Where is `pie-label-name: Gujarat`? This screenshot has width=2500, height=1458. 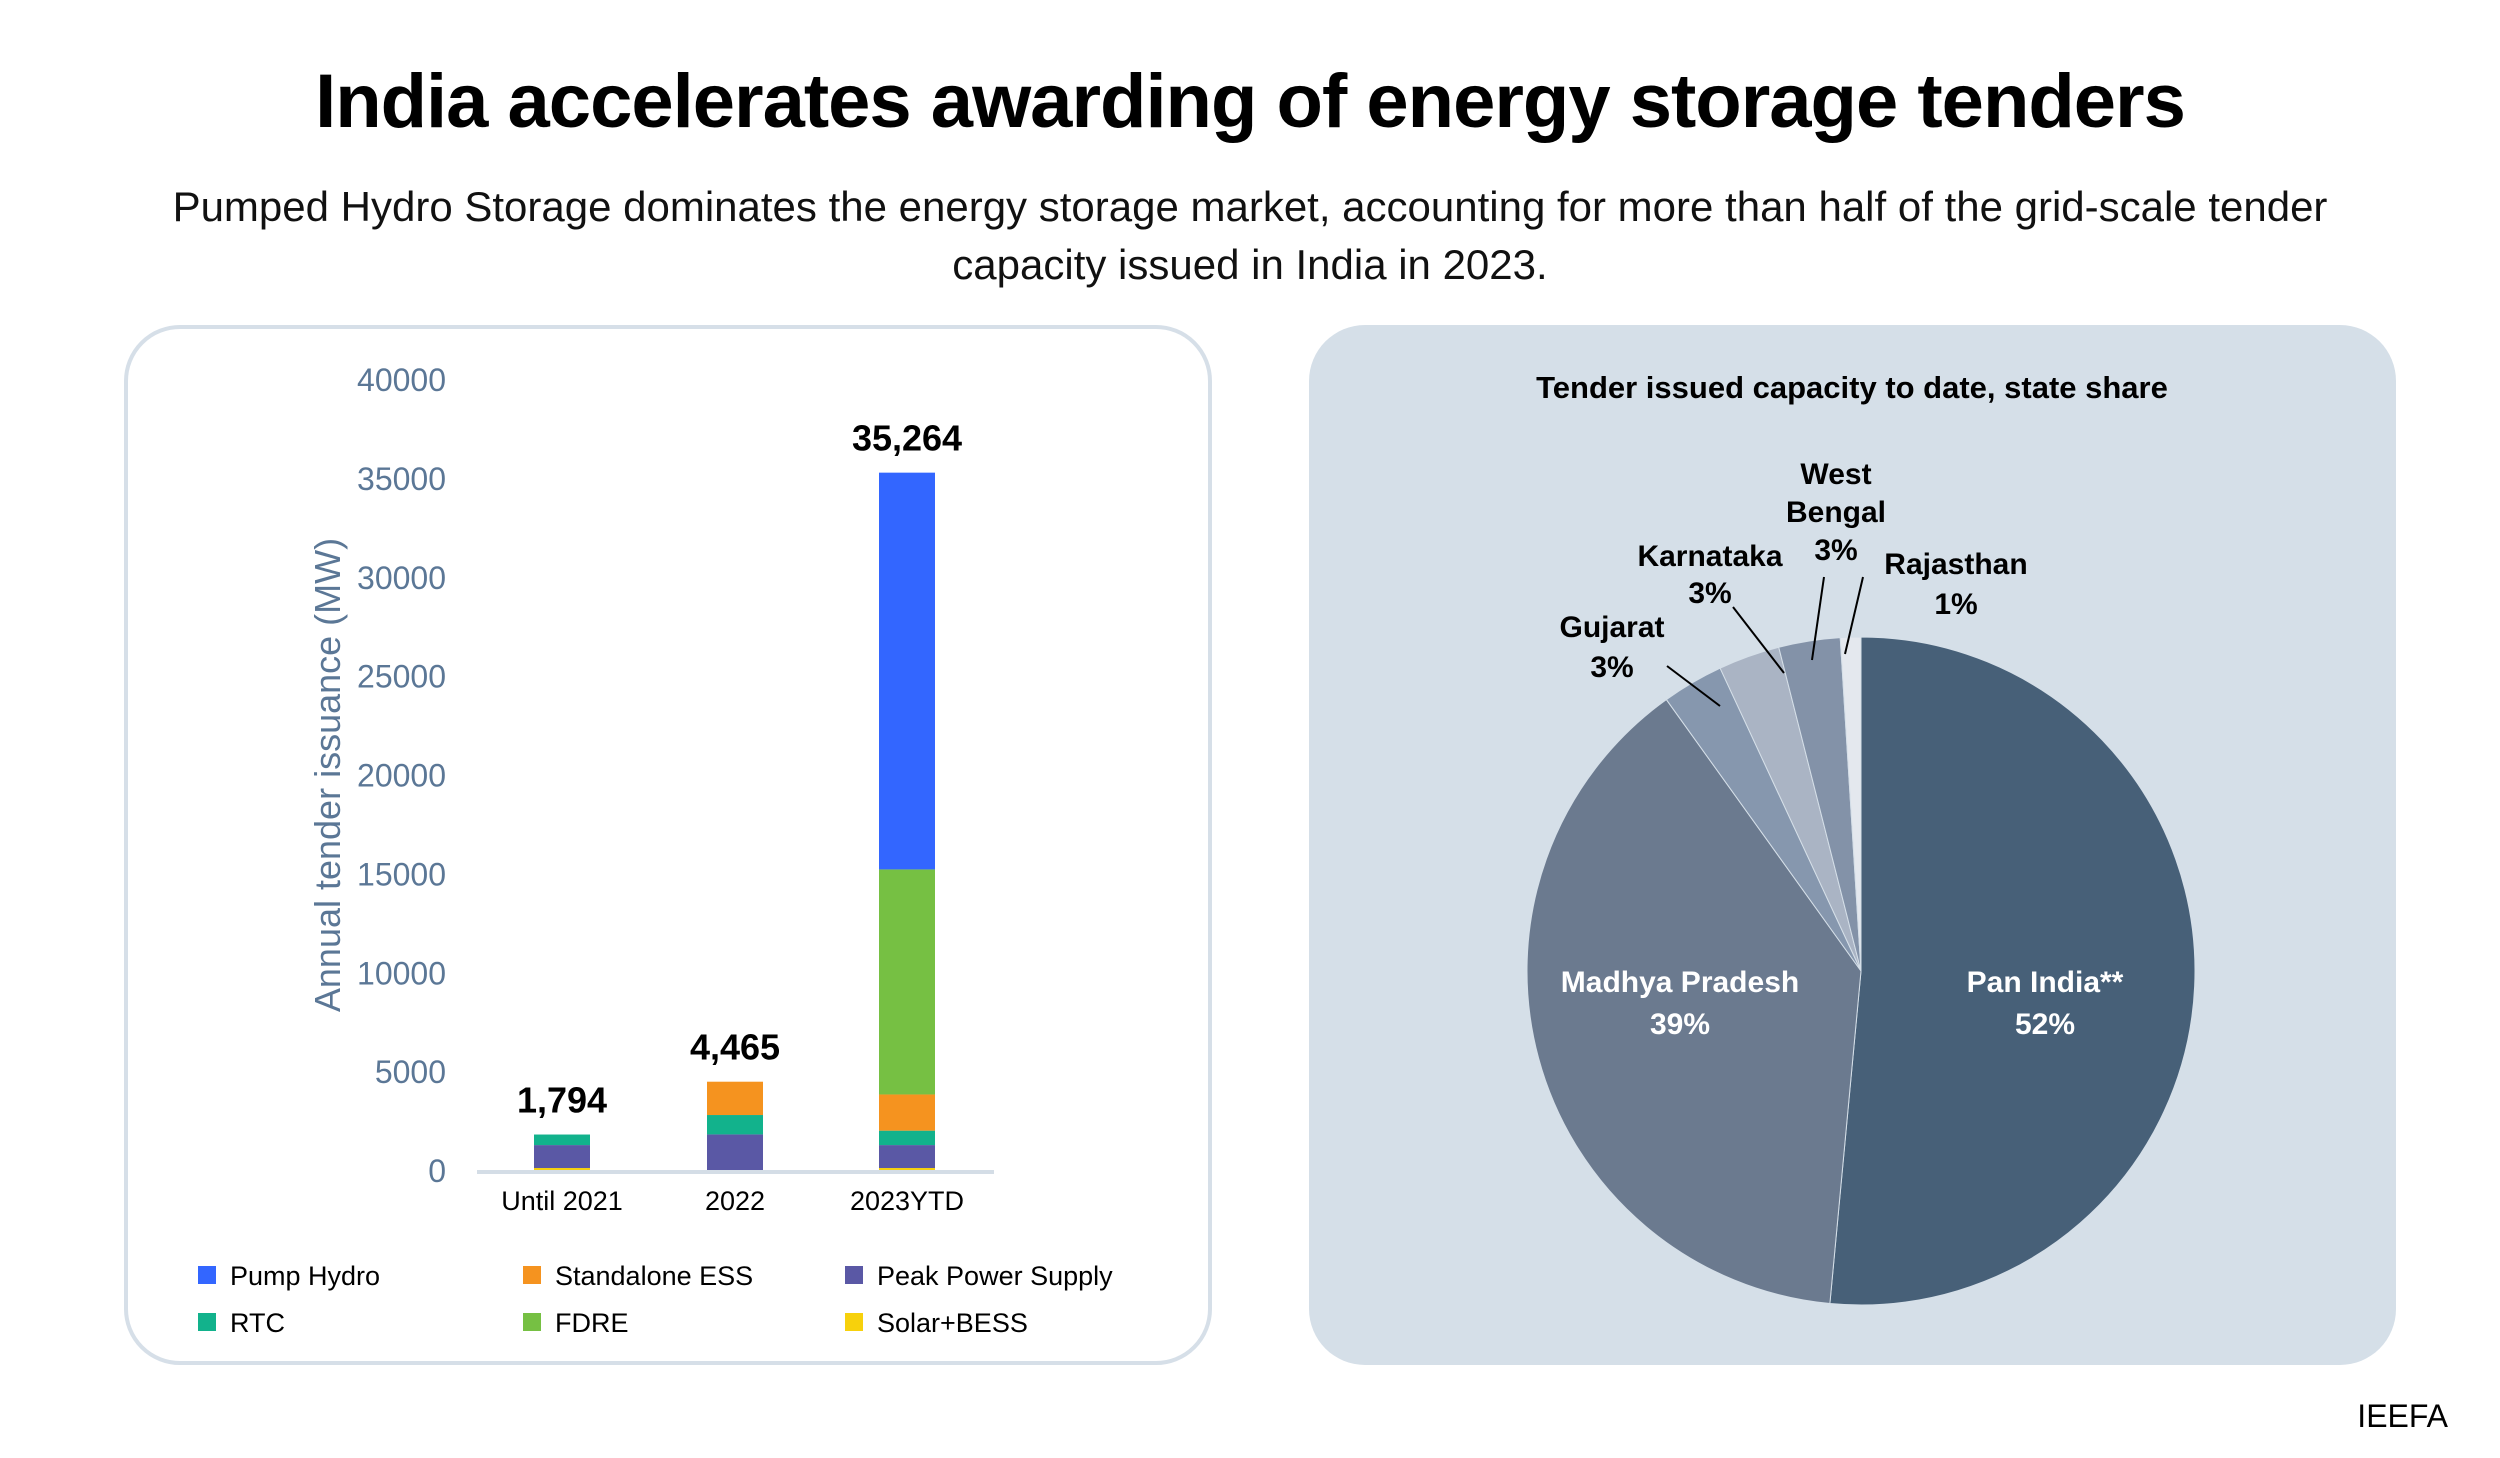
pie-label-name: Gujarat is located at coordinates (1611, 627).